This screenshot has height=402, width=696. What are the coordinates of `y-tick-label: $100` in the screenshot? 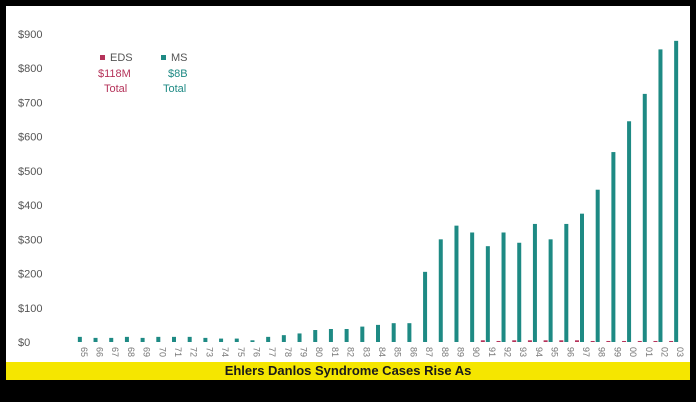 It's located at (30, 309).